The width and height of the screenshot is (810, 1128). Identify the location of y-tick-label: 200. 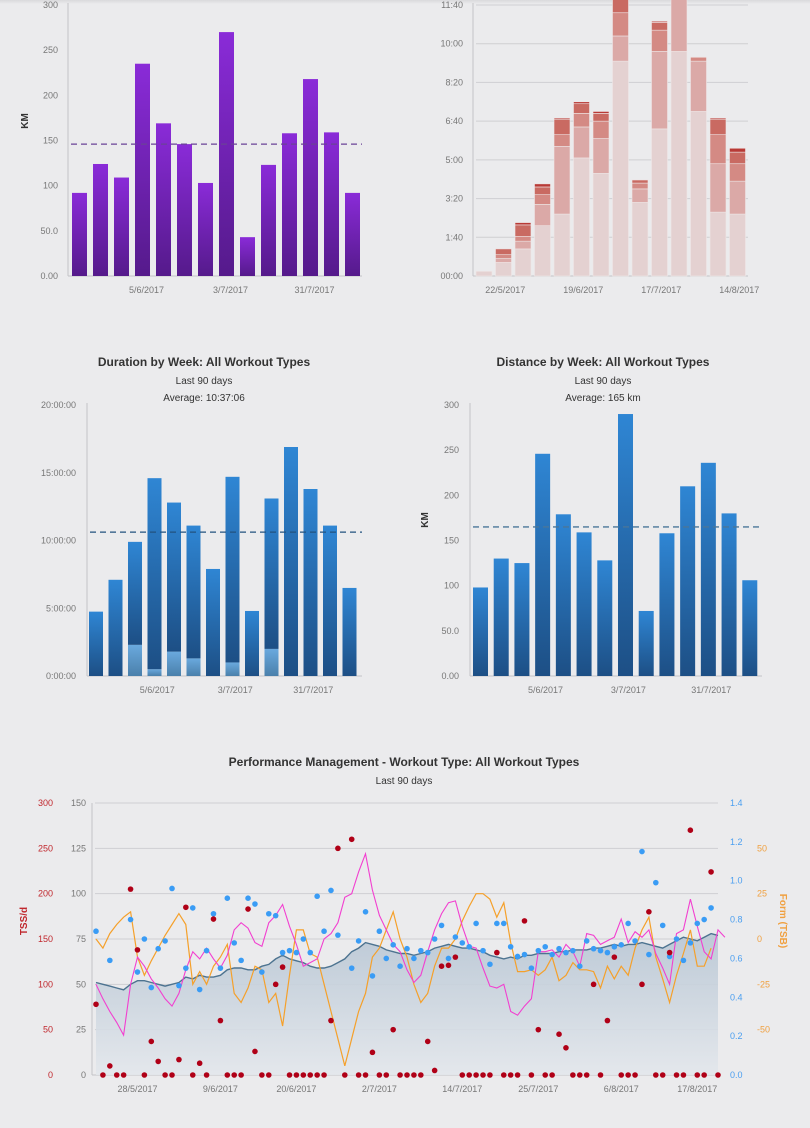
(45, 894).